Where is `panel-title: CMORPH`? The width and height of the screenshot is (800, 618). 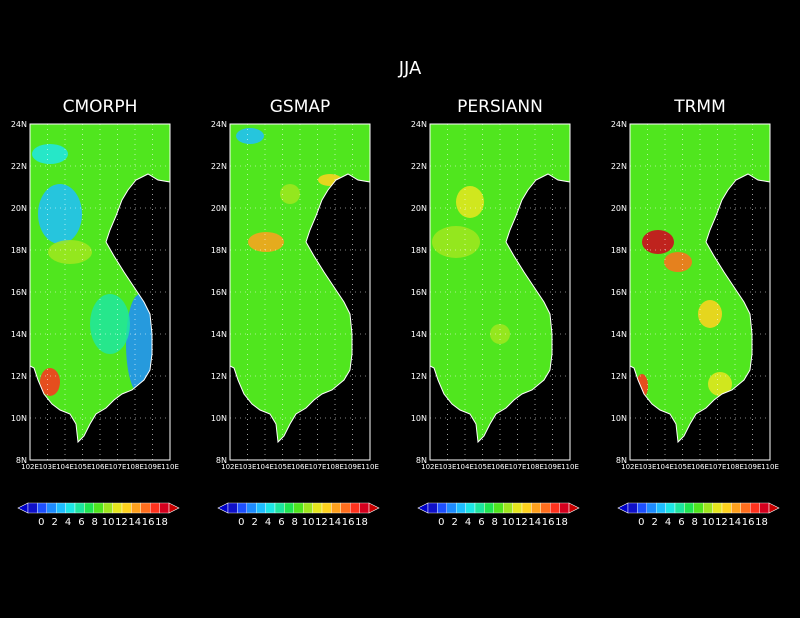 panel-title: CMORPH is located at coordinates (100, 107).